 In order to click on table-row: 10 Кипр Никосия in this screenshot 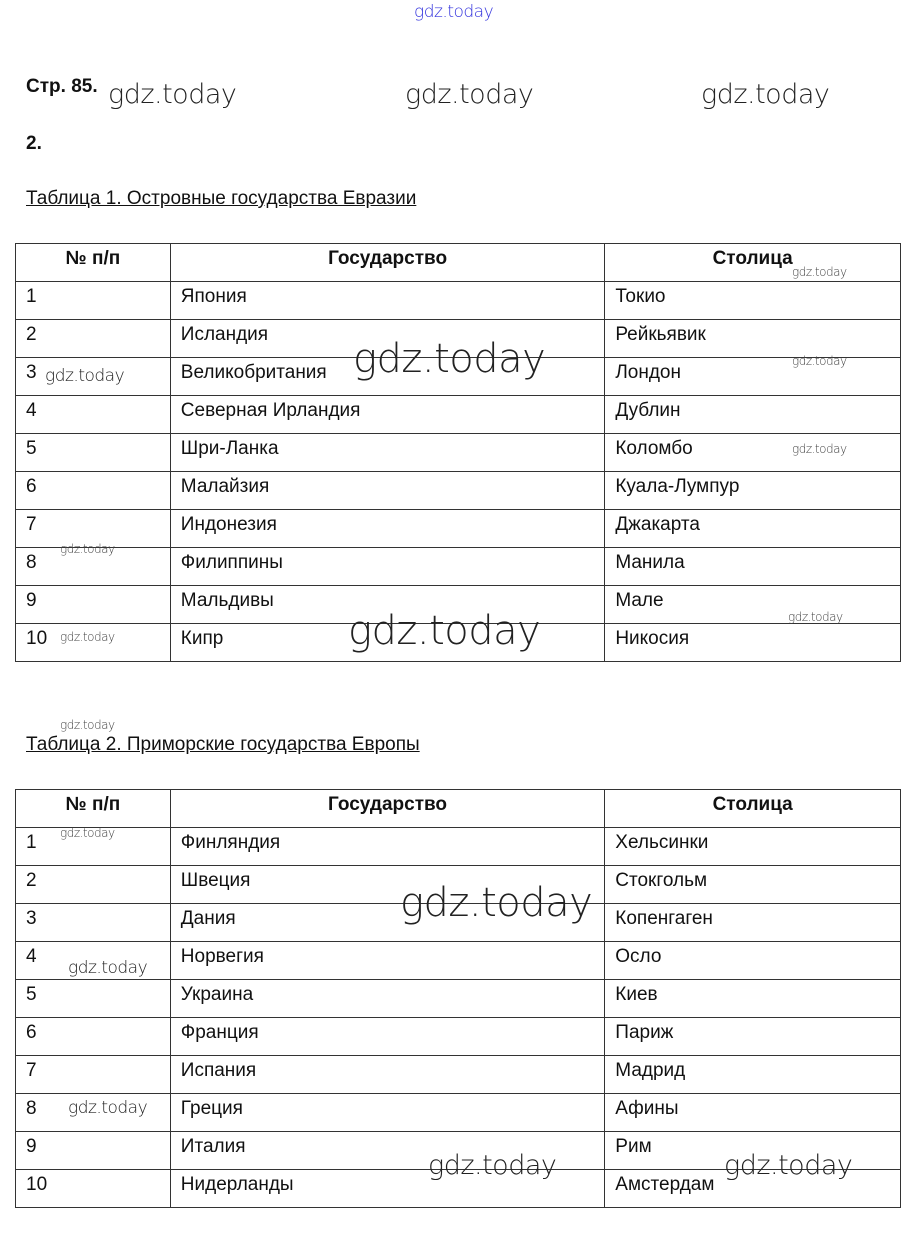, I will do `click(458, 642)`.